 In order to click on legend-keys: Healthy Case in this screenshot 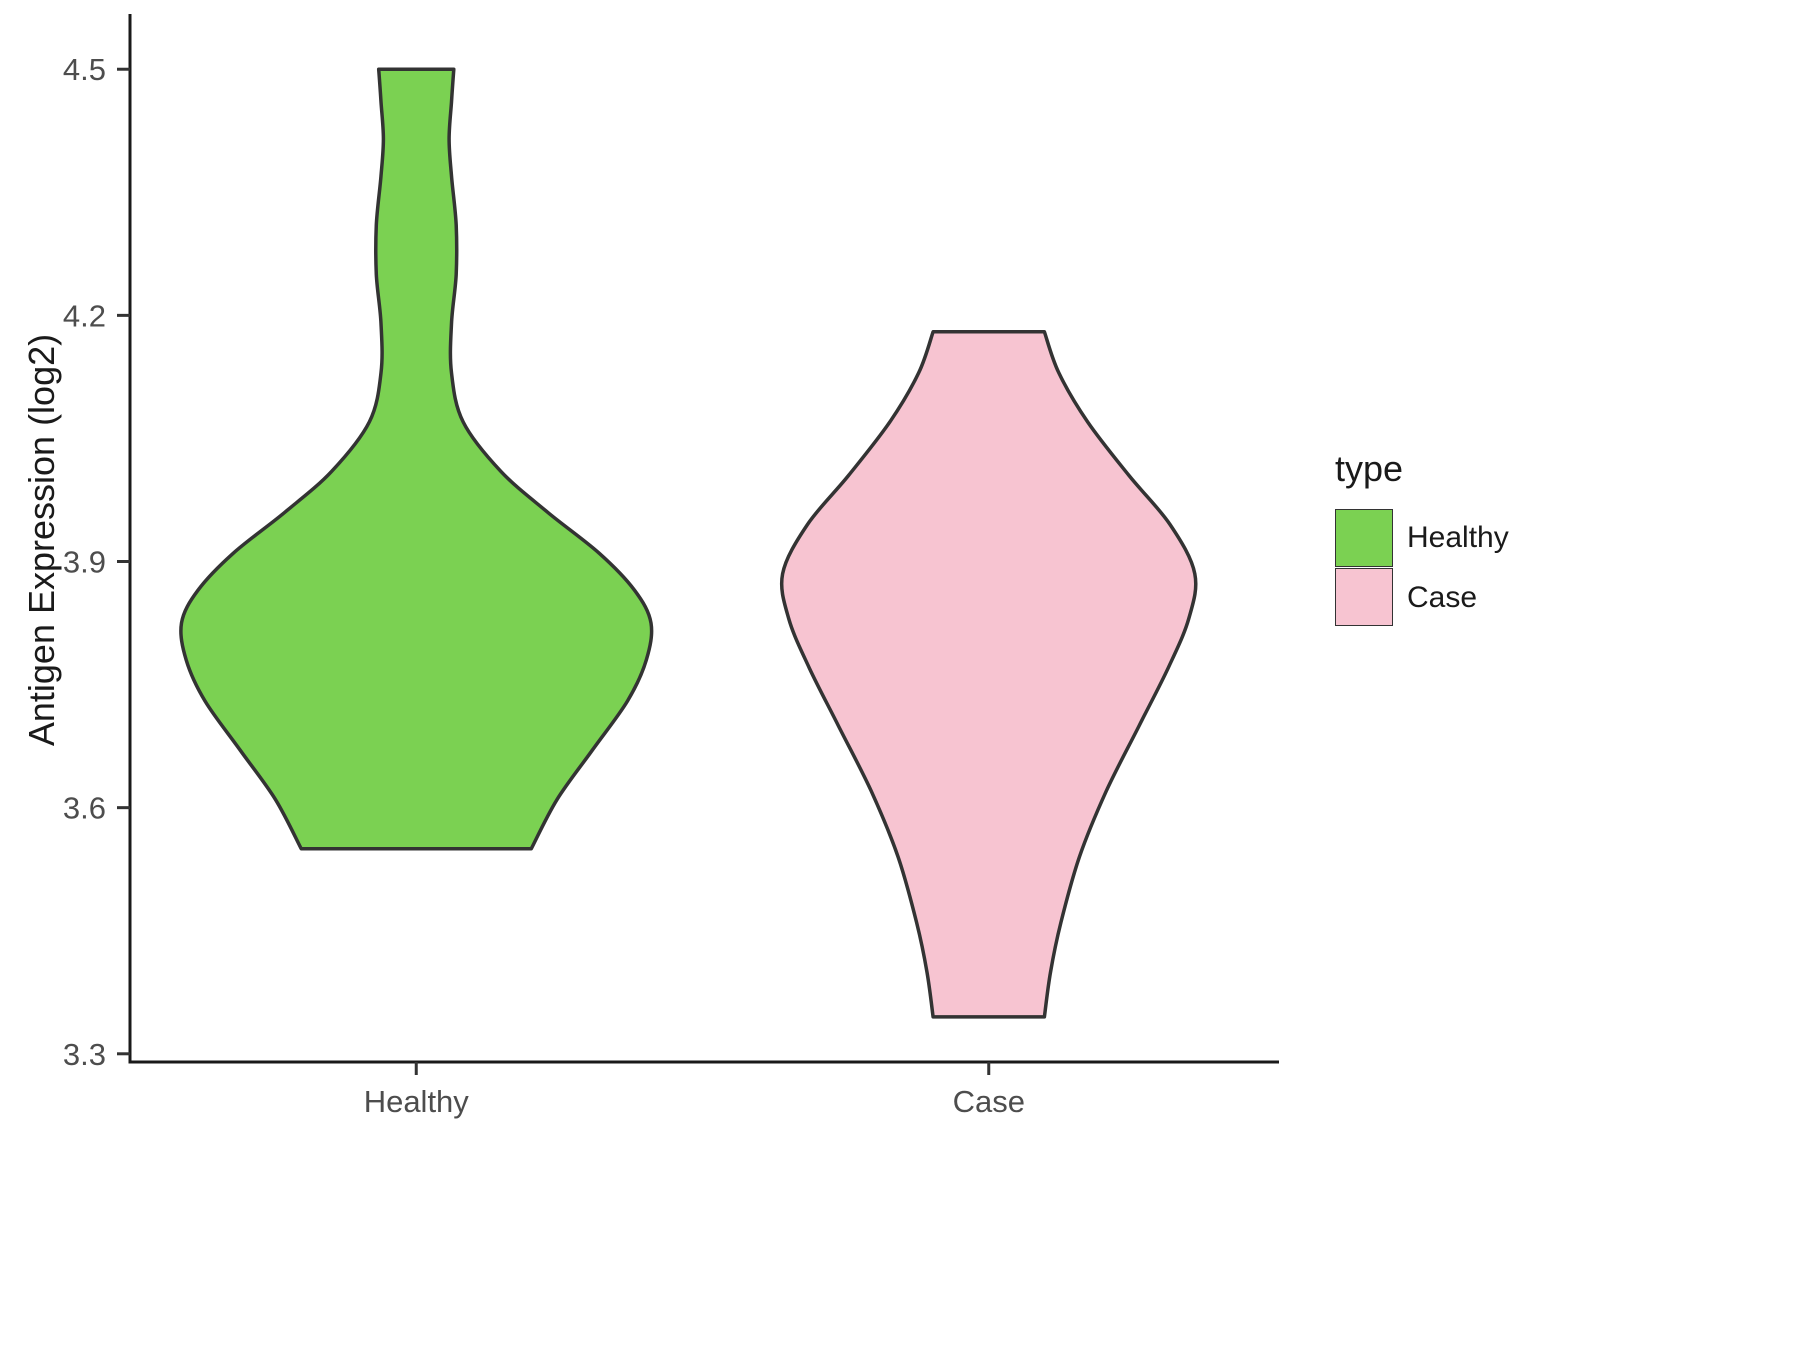, I will do `click(1422, 568)`.